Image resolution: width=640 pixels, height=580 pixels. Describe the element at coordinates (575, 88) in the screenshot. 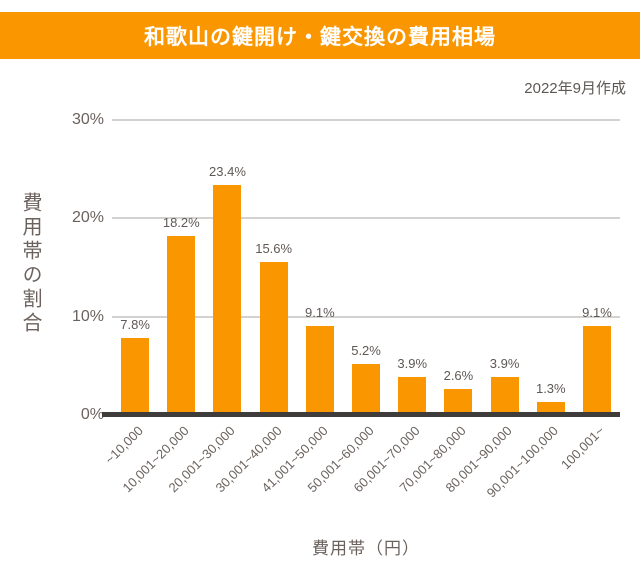

I see `created-date-label: 2022年9月作成` at that location.